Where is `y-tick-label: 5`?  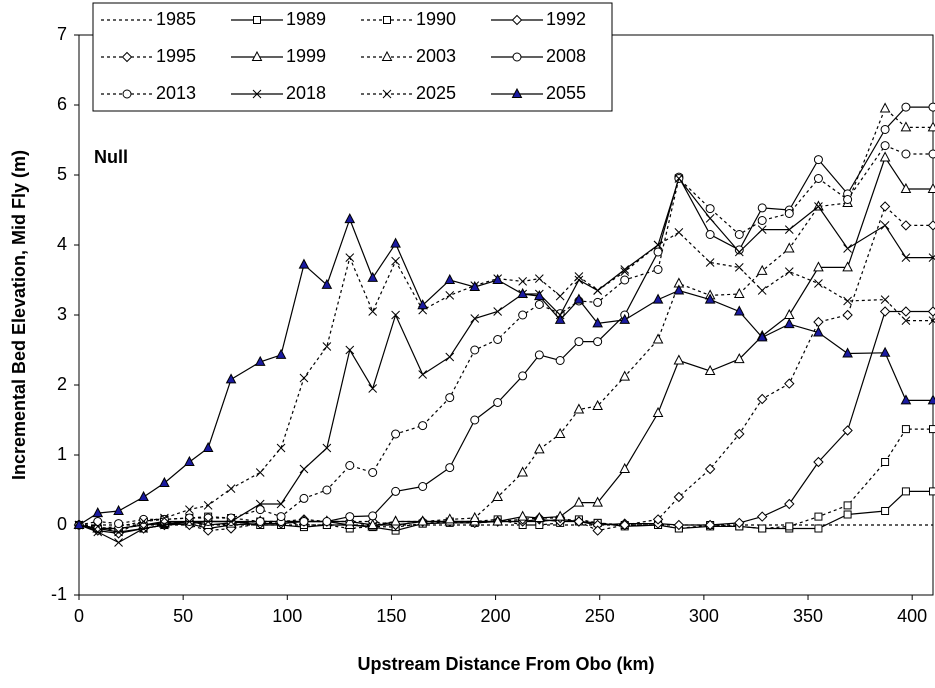
y-tick-label: 5 is located at coordinates (62, 174).